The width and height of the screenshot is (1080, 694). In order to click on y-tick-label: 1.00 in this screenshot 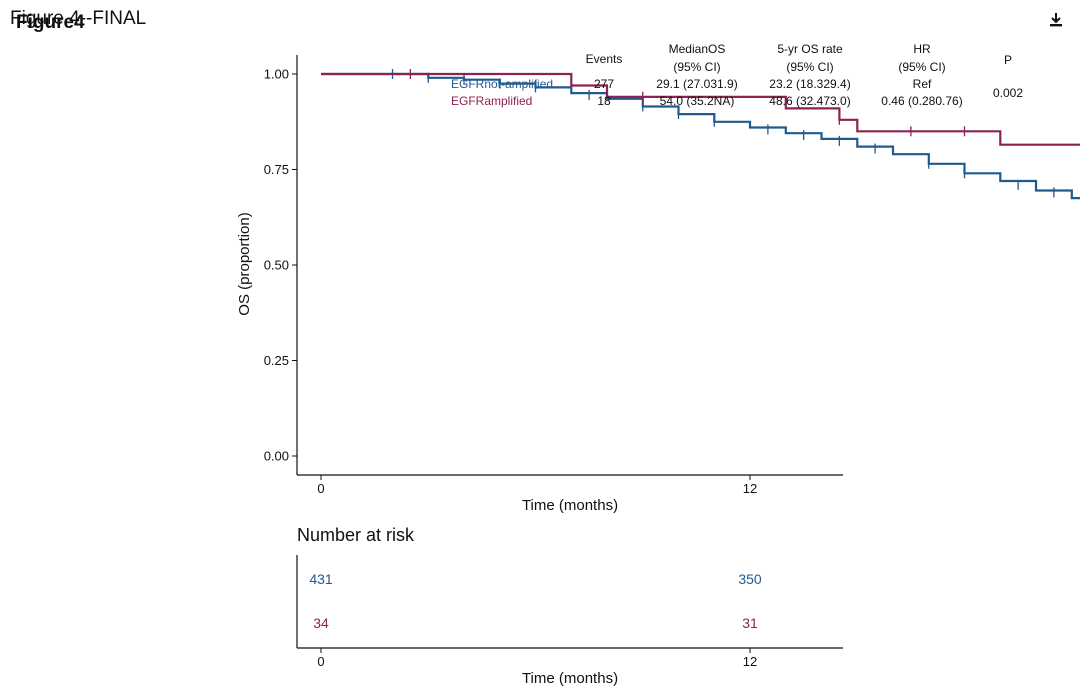, I will do `click(276, 74)`.